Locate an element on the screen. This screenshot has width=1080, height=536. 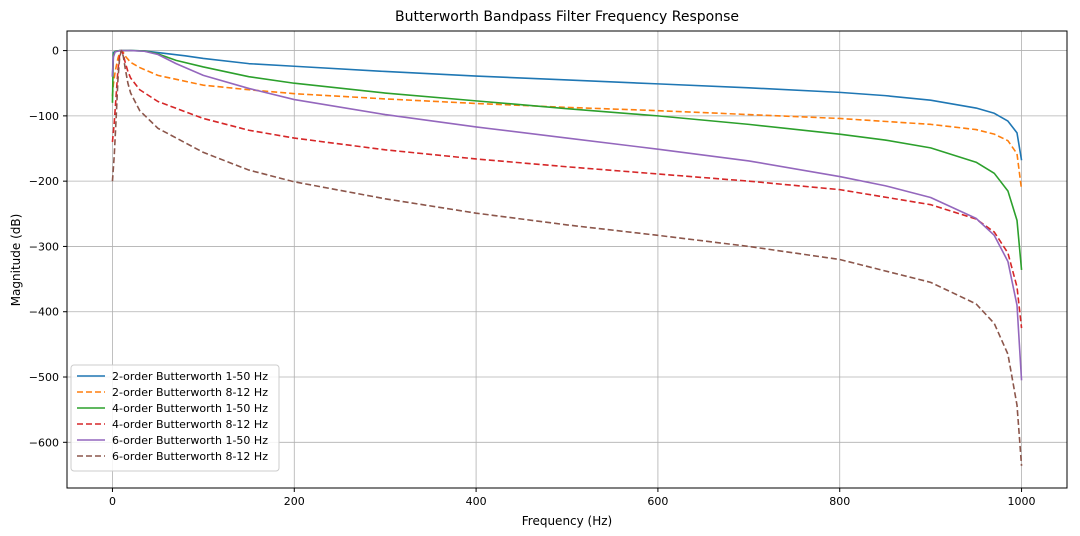
legend-label-1: 2-order Butterworth 1-50 Hz is located at coordinates (190, 376).